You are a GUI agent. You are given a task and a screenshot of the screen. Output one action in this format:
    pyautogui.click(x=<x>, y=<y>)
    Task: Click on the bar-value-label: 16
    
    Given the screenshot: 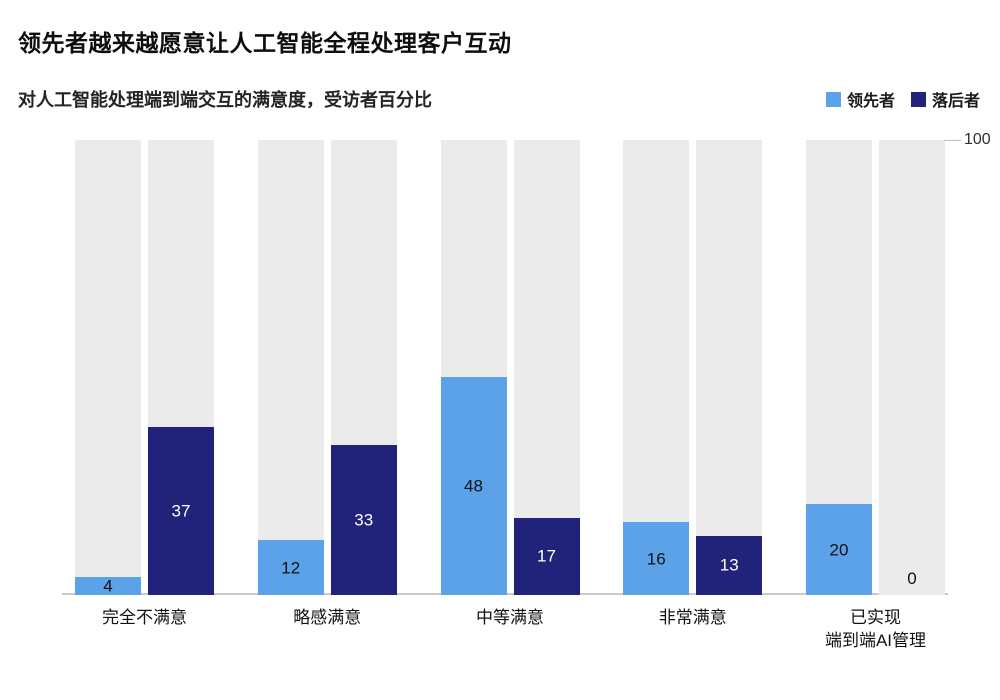 What is the action you would take?
    pyautogui.click(x=656, y=559)
    